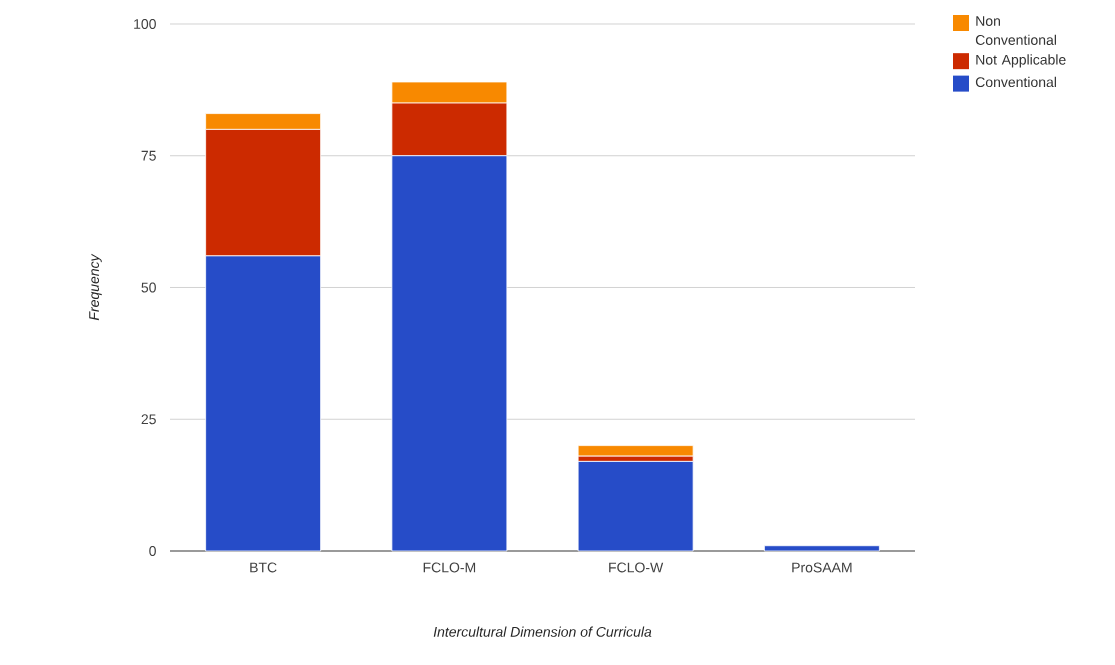 This screenshot has width=1115, height=665. What do you see at coordinates (821, 548) in the screenshot?
I see `bar` at bounding box center [821, 548].